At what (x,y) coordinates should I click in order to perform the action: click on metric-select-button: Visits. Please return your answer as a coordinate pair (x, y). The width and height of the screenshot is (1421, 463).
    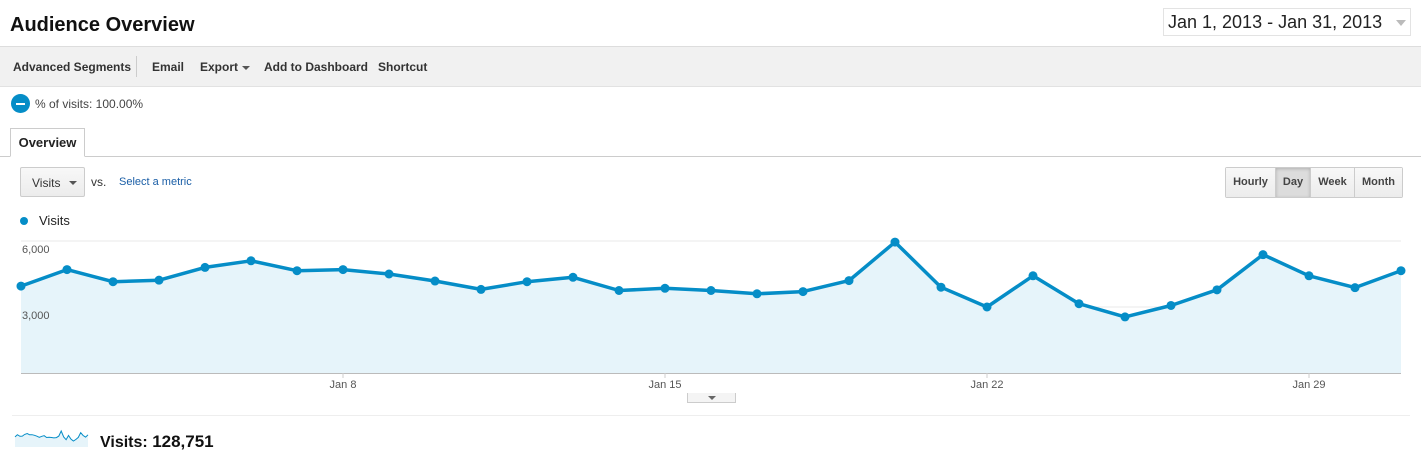
    Looking at the image, I should click on (52, 182).